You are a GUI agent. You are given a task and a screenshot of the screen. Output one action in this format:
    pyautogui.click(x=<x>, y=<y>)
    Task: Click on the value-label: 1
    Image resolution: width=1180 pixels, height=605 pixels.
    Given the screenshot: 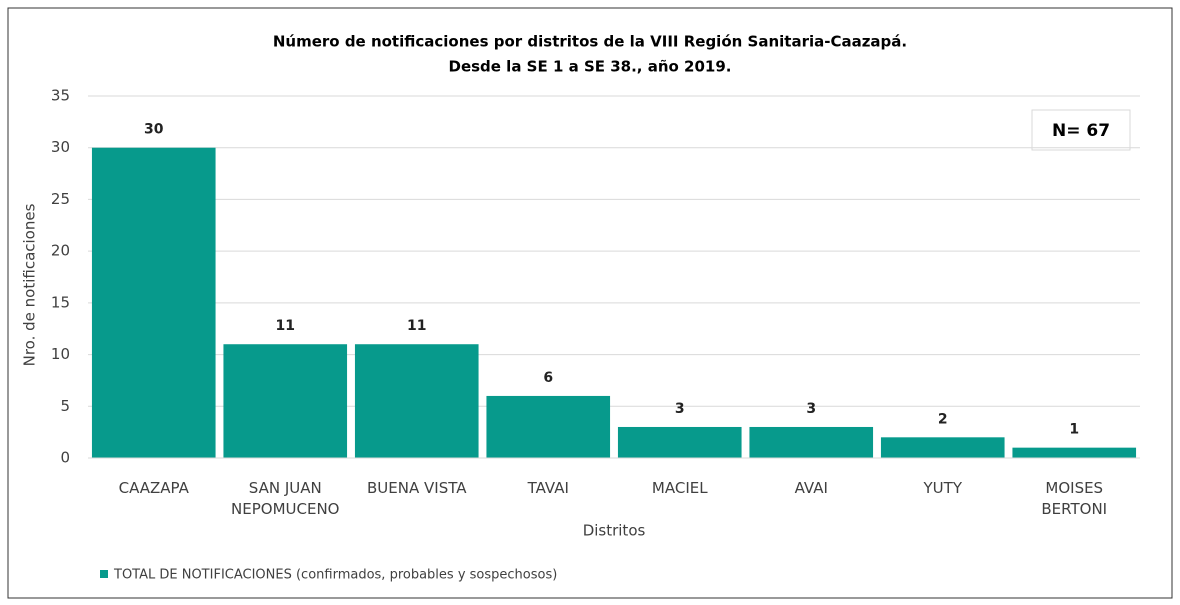 What is the action you would take?
    pyautogui.click(x=1074, y=430)
    